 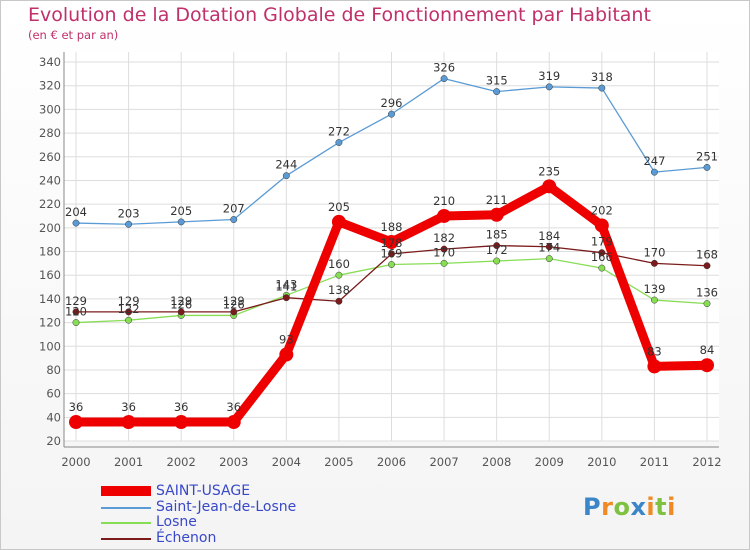 I want to click on x-tick-label: 2005, so click(x=338, y=462).